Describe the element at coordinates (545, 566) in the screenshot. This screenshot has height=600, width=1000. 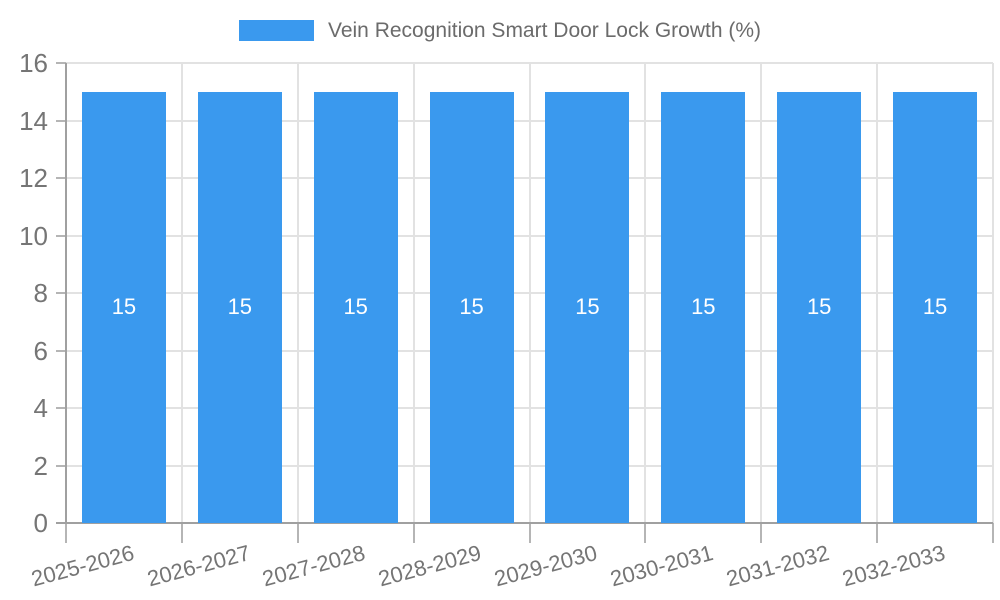
I see `x-tick-label: 2029-2030` at that location.